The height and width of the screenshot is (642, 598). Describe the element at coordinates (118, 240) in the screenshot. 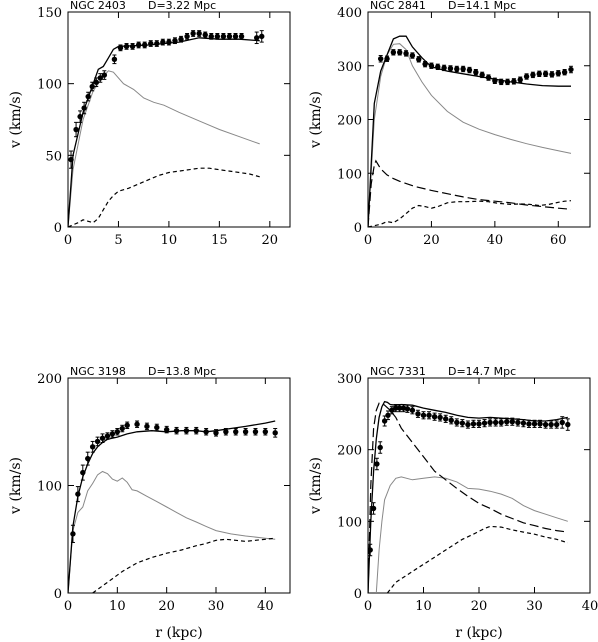

I see `x-tick-label: 5` at that location.